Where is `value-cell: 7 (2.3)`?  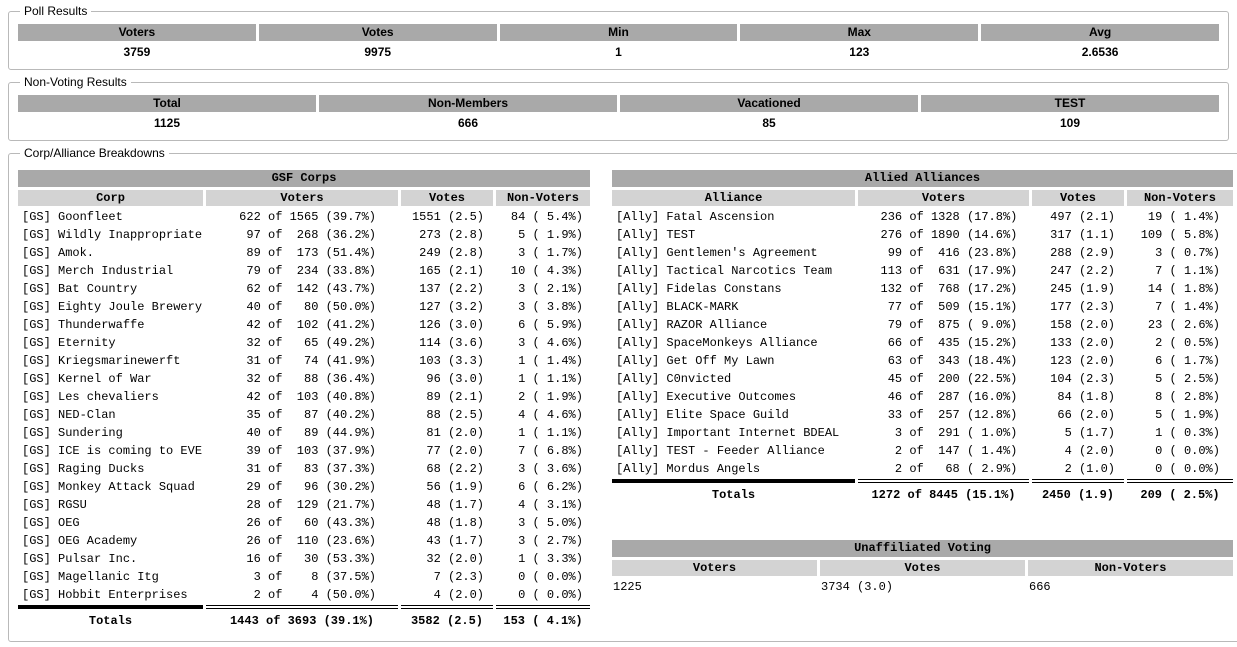 value-cell: 7 (2.3) is located at coordinates (447, 577).